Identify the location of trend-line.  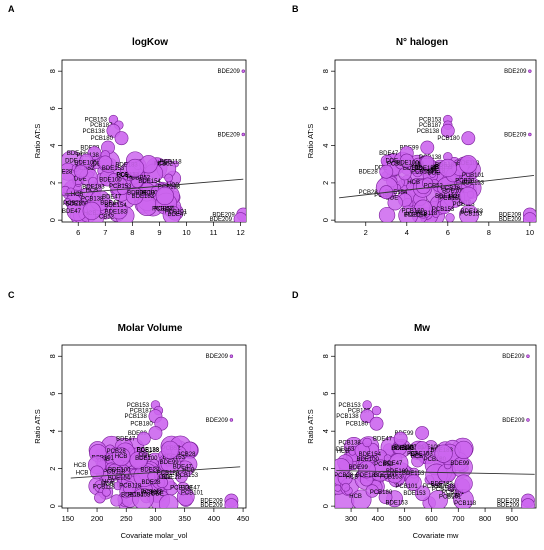
(435, 472).